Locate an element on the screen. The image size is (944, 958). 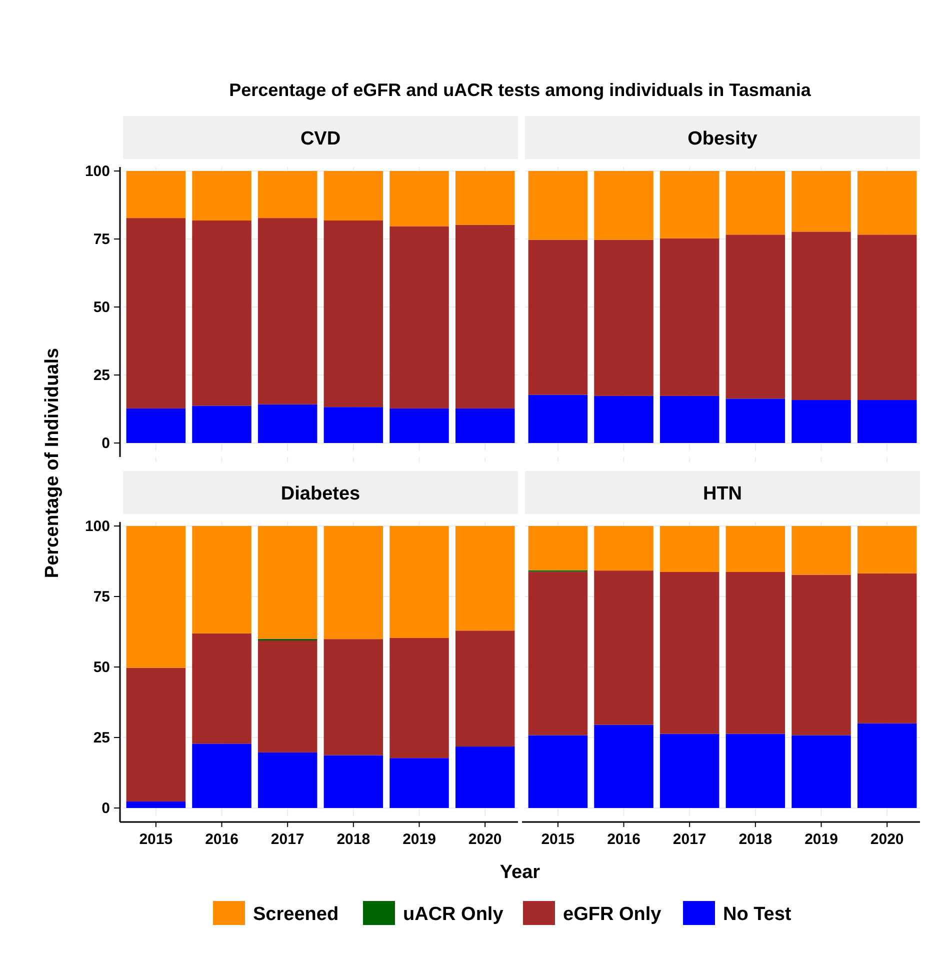
text: Percentage of eGFR and uACR tests among individuals in Tasmania is located at coordinates (520, 90).